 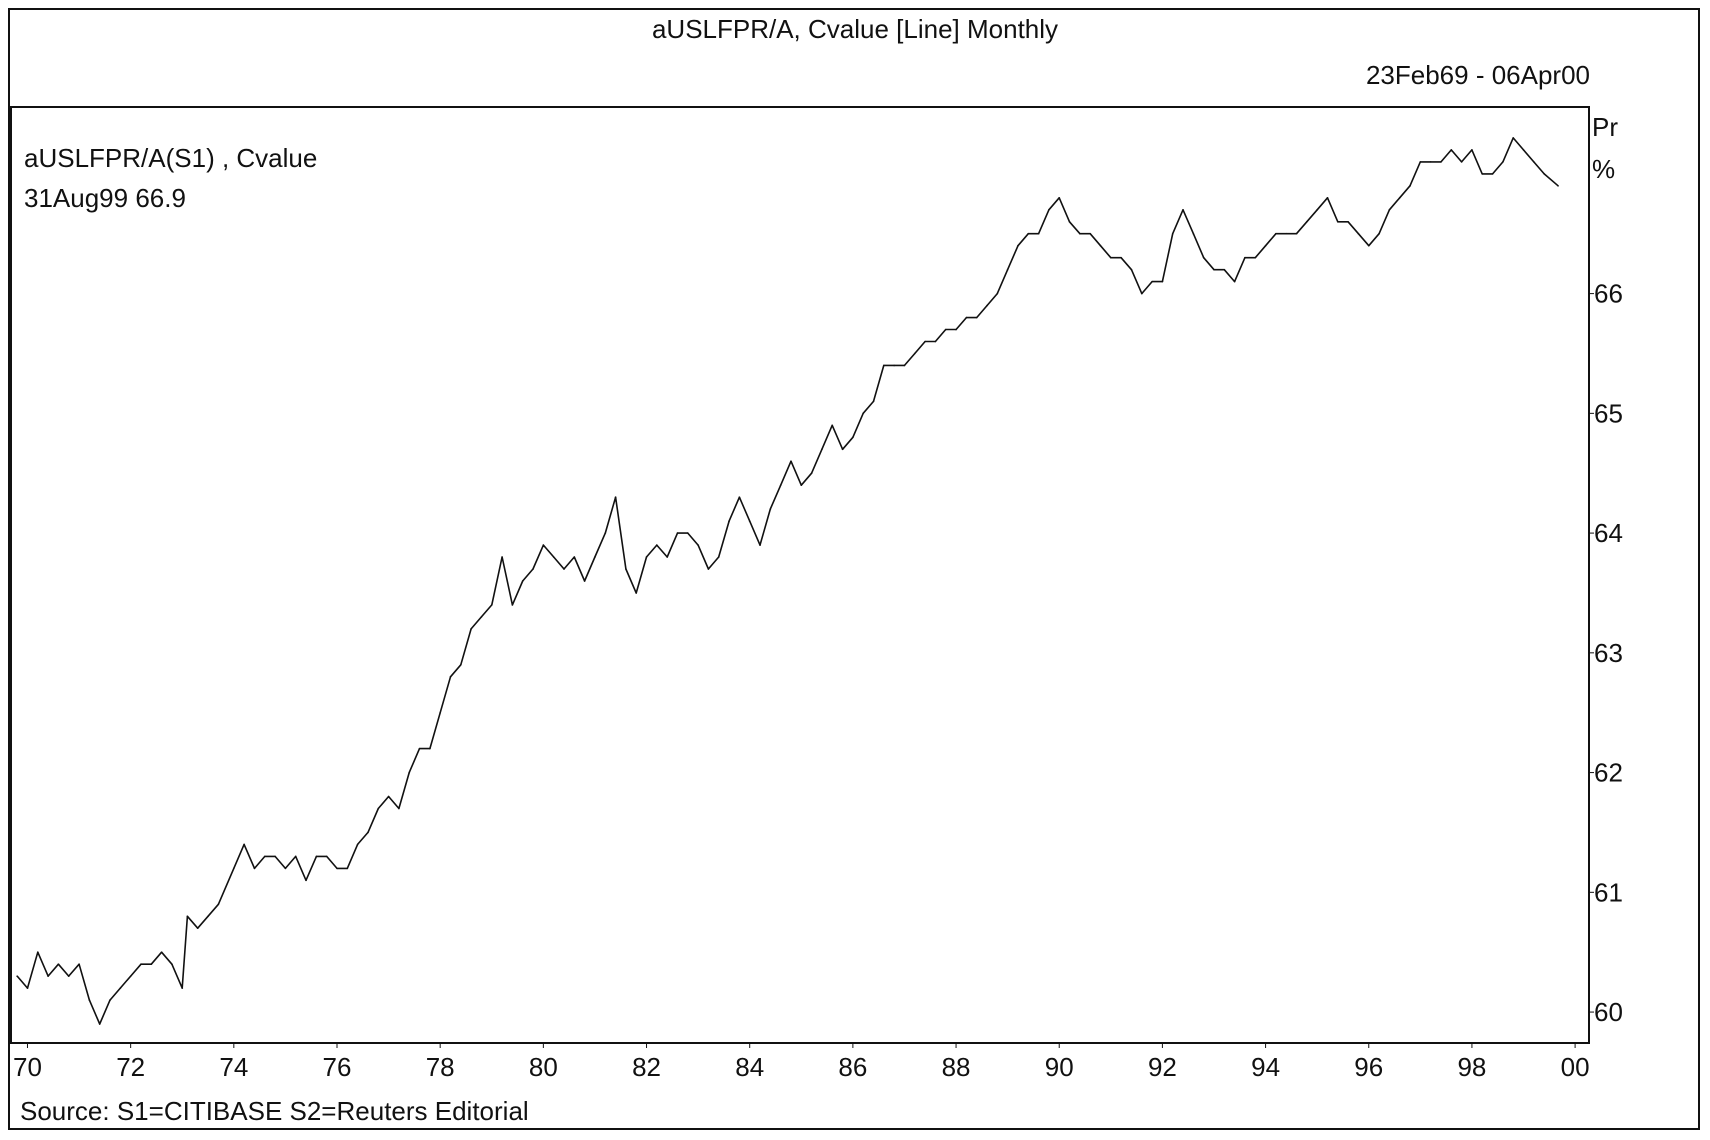 I want to click on y-unit-label: %, so click(x=1603, y=169).